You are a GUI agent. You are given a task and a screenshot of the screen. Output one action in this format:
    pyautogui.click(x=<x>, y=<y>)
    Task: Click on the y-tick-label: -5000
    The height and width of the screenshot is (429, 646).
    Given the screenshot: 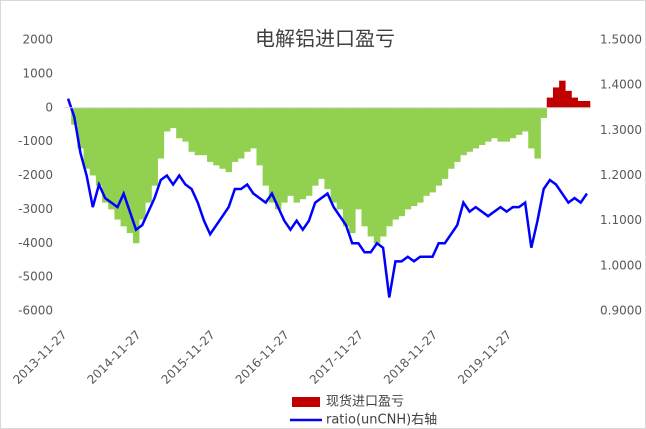 What is the action you would take?
    pyautogui.click(x=35, y=277)
    